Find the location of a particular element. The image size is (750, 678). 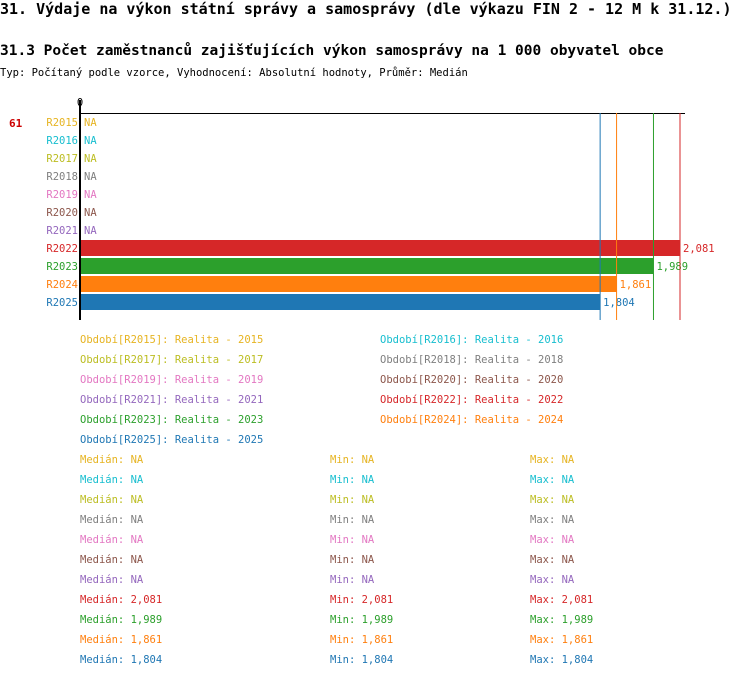

stat-max: Max: 1,989 is located at coordinates (562, 620).